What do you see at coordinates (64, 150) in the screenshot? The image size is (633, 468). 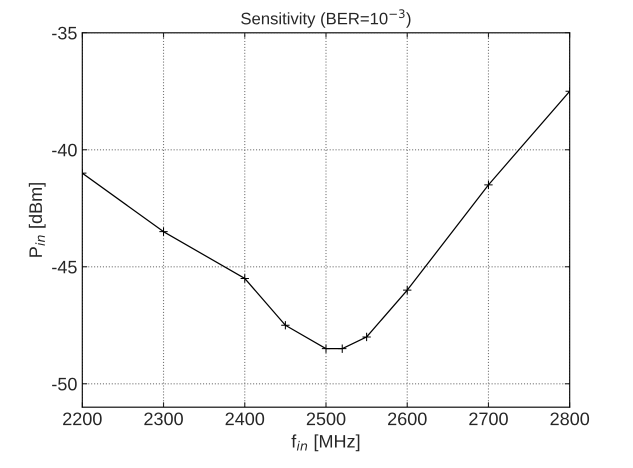 I see `y-tick-label: -40` at bounding box center [64, 150].